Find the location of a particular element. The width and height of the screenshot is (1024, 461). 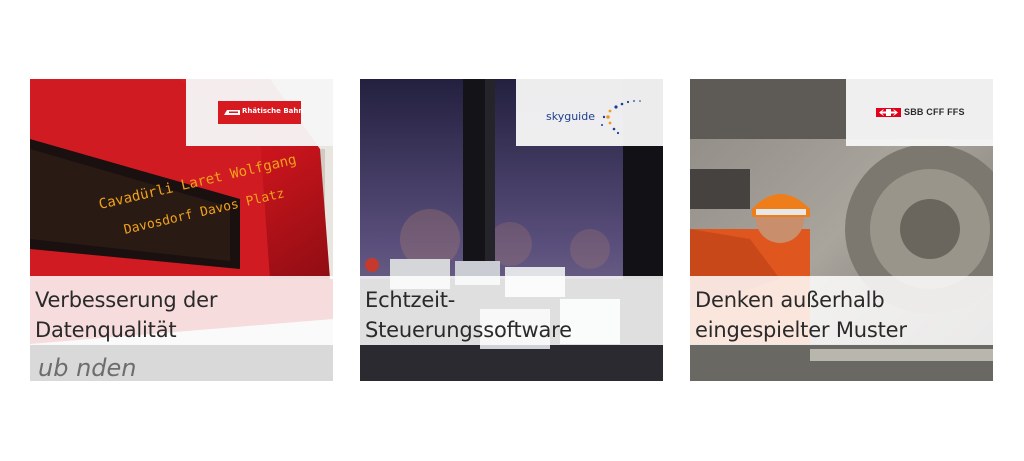

card-title-line-2: Datenqualität is located at coordinates (106, 330).